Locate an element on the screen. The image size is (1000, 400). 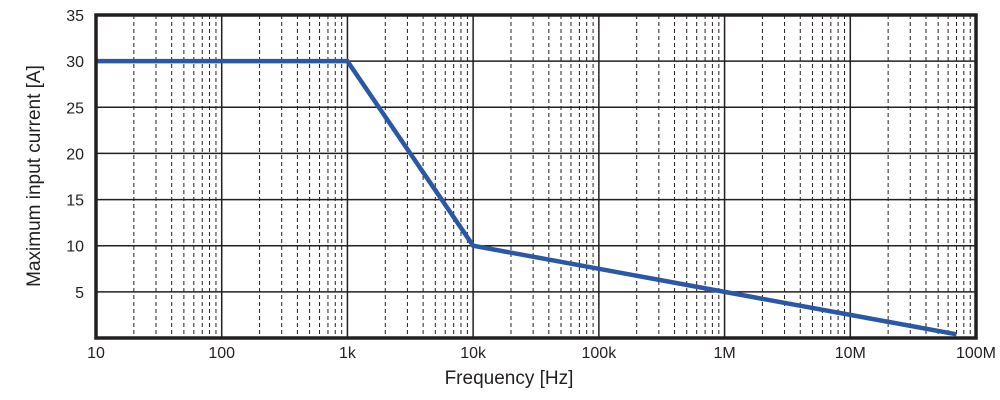
y-tick-label: 15 is located at coordinates (75, 201).